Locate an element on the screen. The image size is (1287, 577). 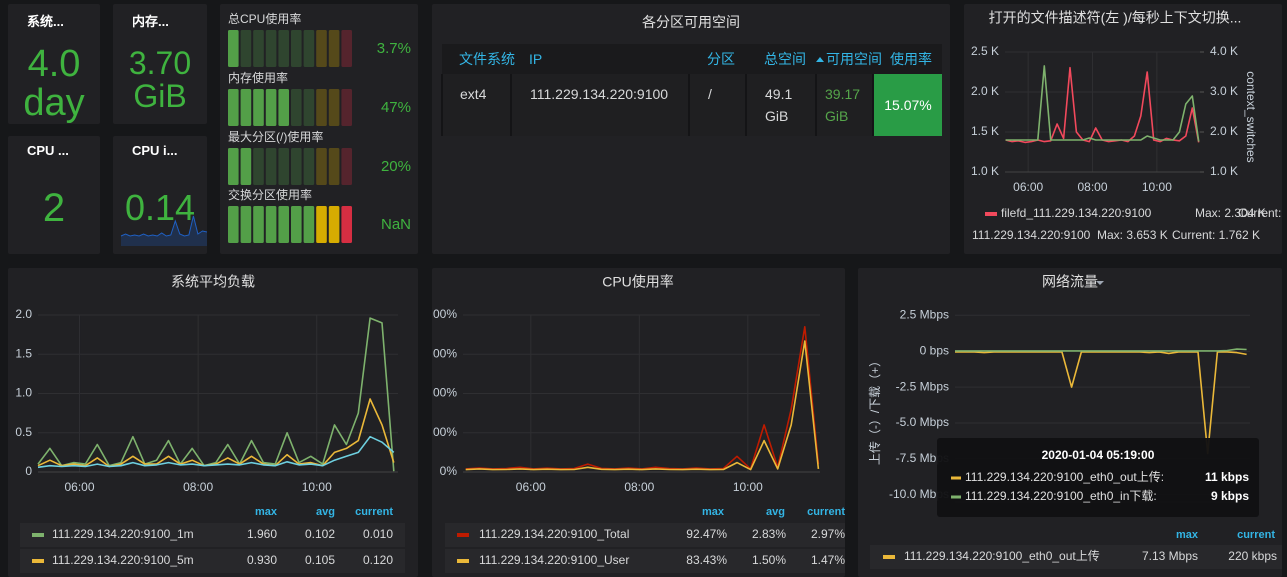
table-cell: 111.229.134.220:9100 is located at coordinates (599, 105).